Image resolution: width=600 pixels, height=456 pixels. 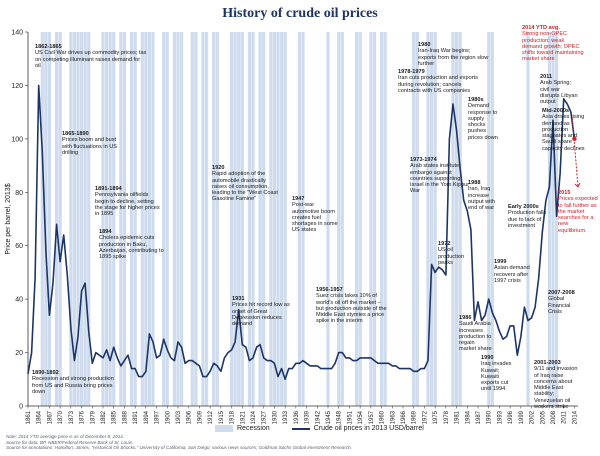 I want to click on annotation-year: Early 2000s, so click(x=523, y=207).